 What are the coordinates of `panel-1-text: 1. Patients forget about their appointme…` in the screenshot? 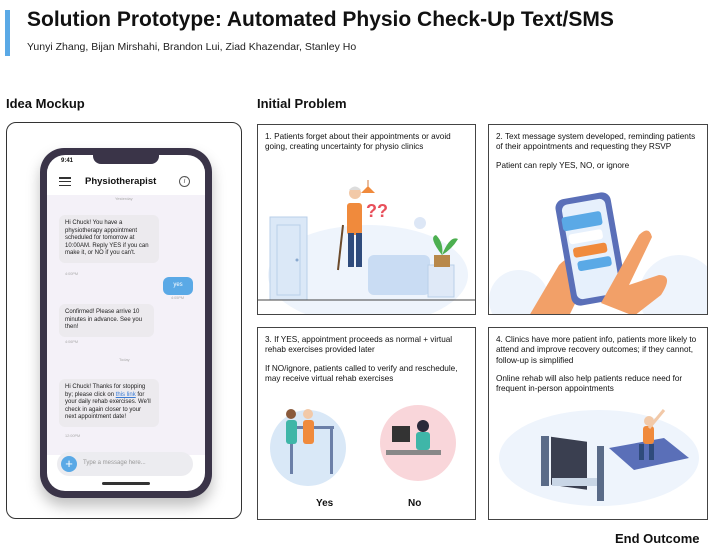 It's located at (367, 146).